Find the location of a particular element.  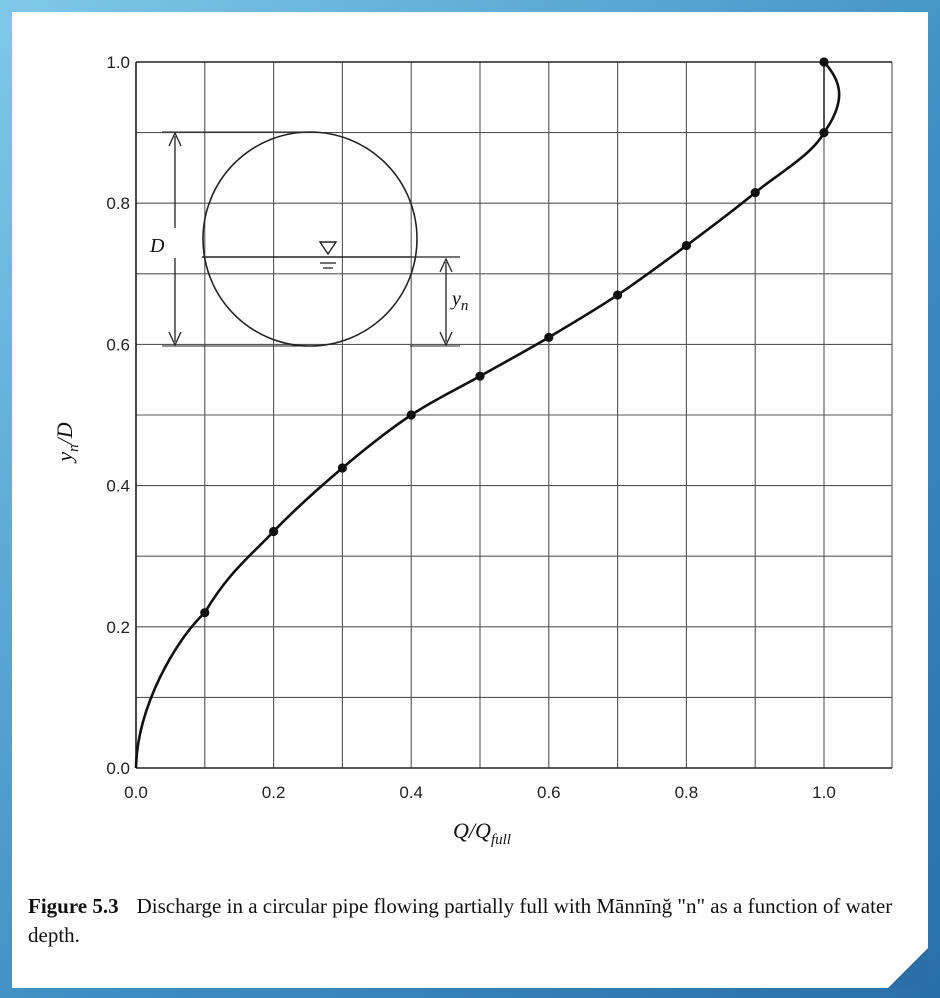

depth-arrow-top-icon is located at coordinates (446, 265).